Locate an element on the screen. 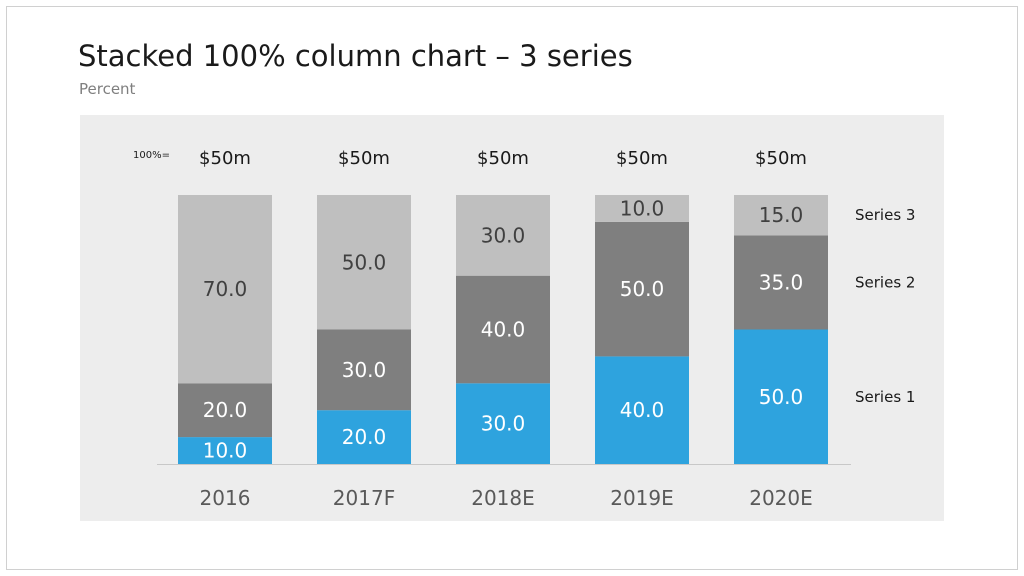 The width and height of the screenshot is (1024, 576). total-label-2017f: $50m is located at coordinates (364, 158).